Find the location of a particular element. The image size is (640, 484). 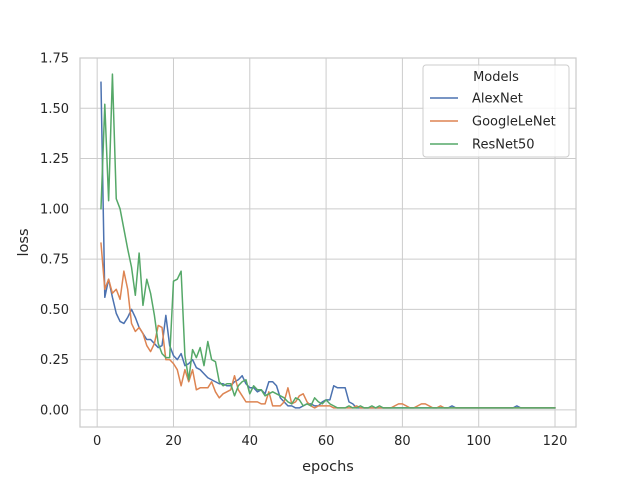

y-axis-label: loss is located at coordinates (24, 242).